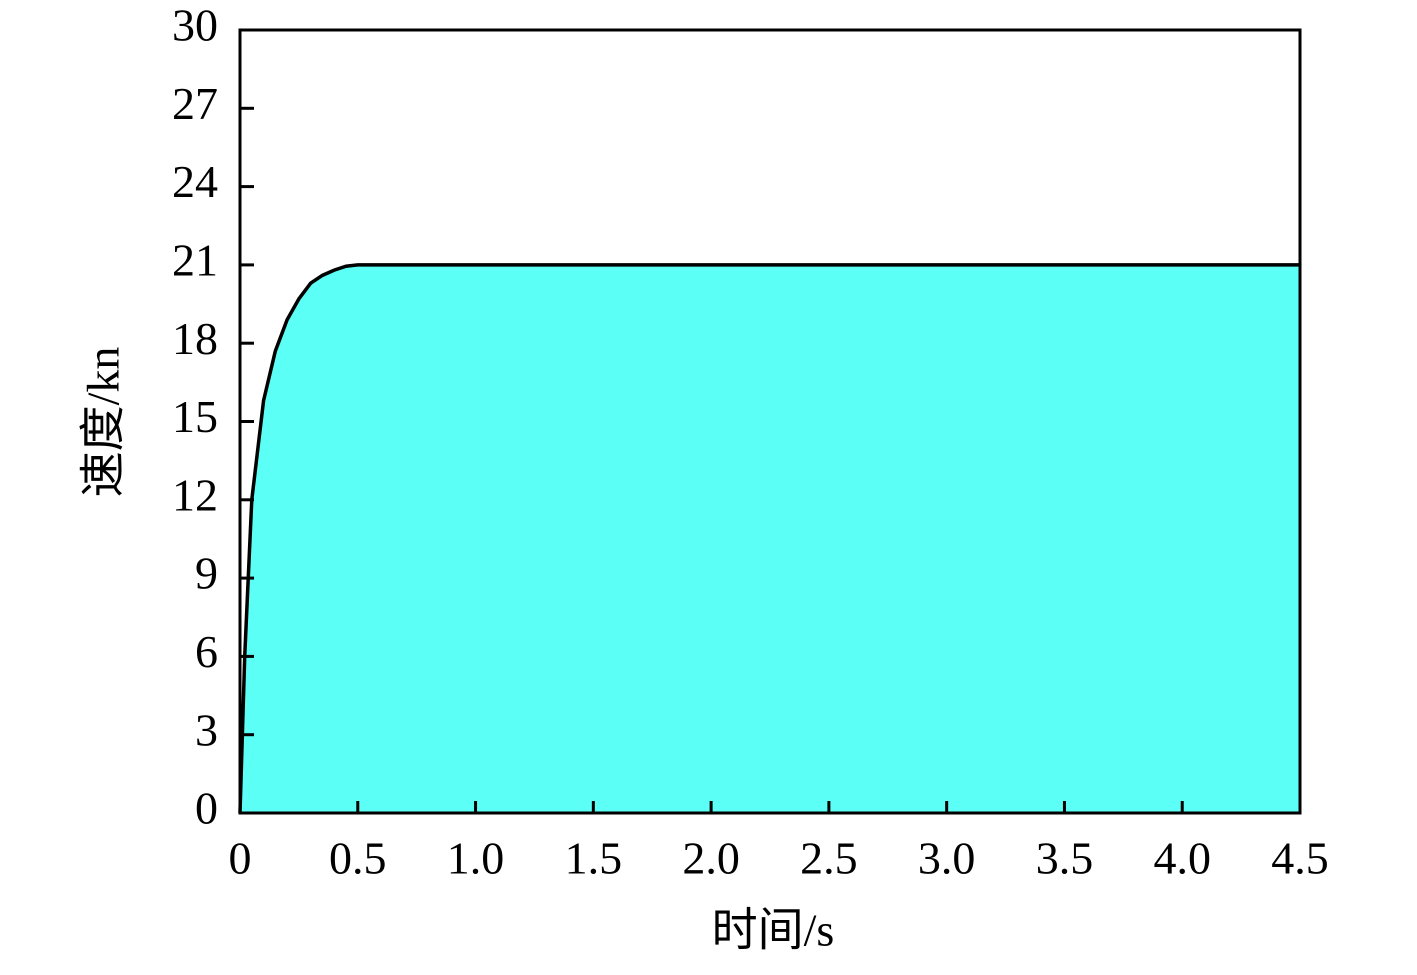 This screenshot has width=1417, height=975. What do you see at coordinates (829, 858) in the screenshot?
I see `x-tick-label: 2.5` at bounding box center [829, 858].